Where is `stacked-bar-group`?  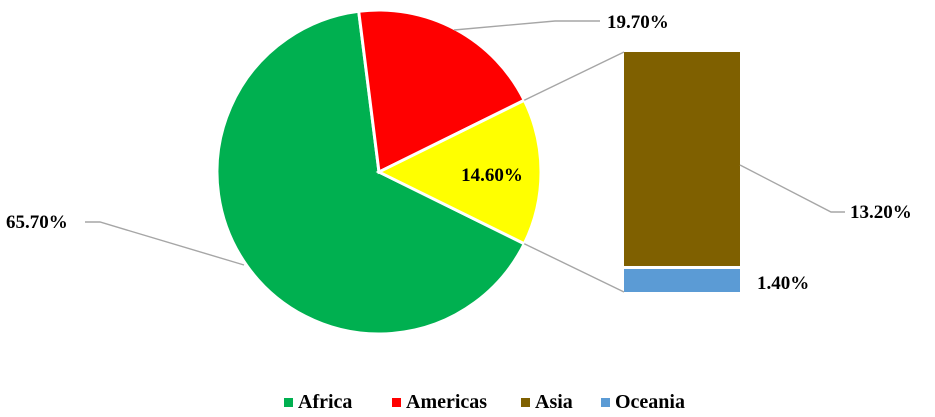 stacked-bar-group is located at coordinates (682, 172).